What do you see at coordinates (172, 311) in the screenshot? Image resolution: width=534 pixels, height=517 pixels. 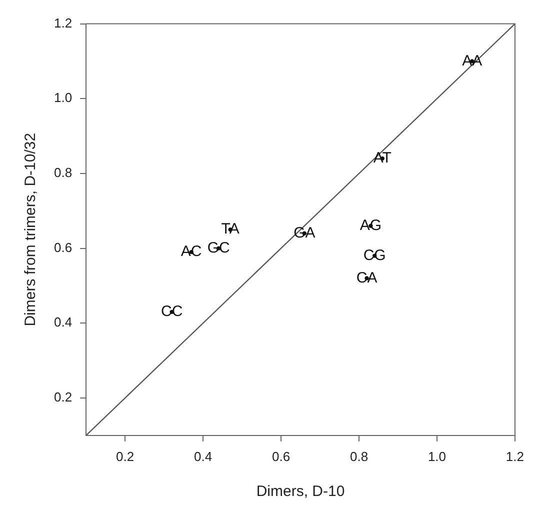 I see `data-label: CC` at bounding box center [172, 311].